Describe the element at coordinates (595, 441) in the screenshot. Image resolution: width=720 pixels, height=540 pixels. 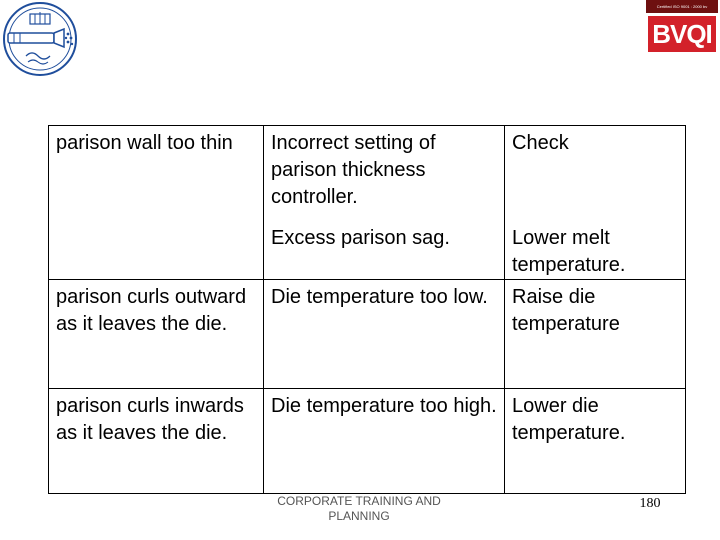
I see `remedy-cell: Lower die temperature.` at that location.